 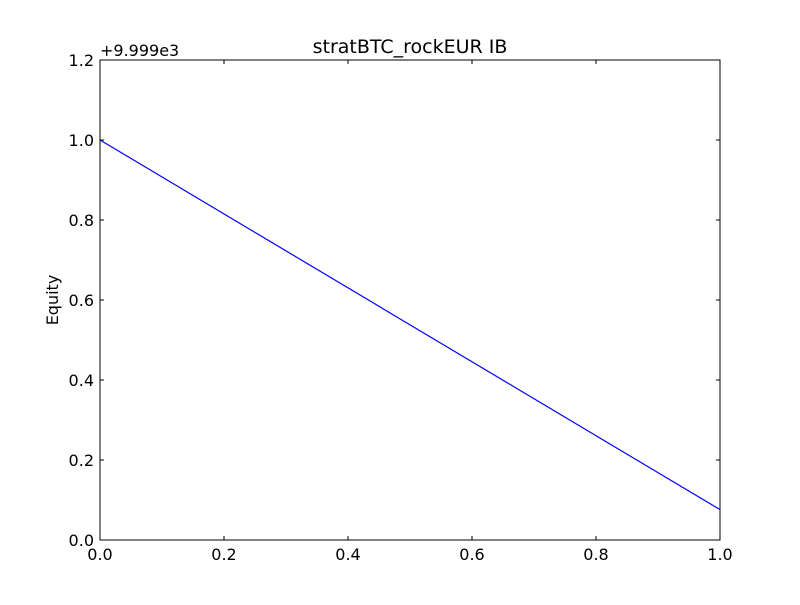 I want to click on x-tick-label: 0.0, so click(x=99, y=554).